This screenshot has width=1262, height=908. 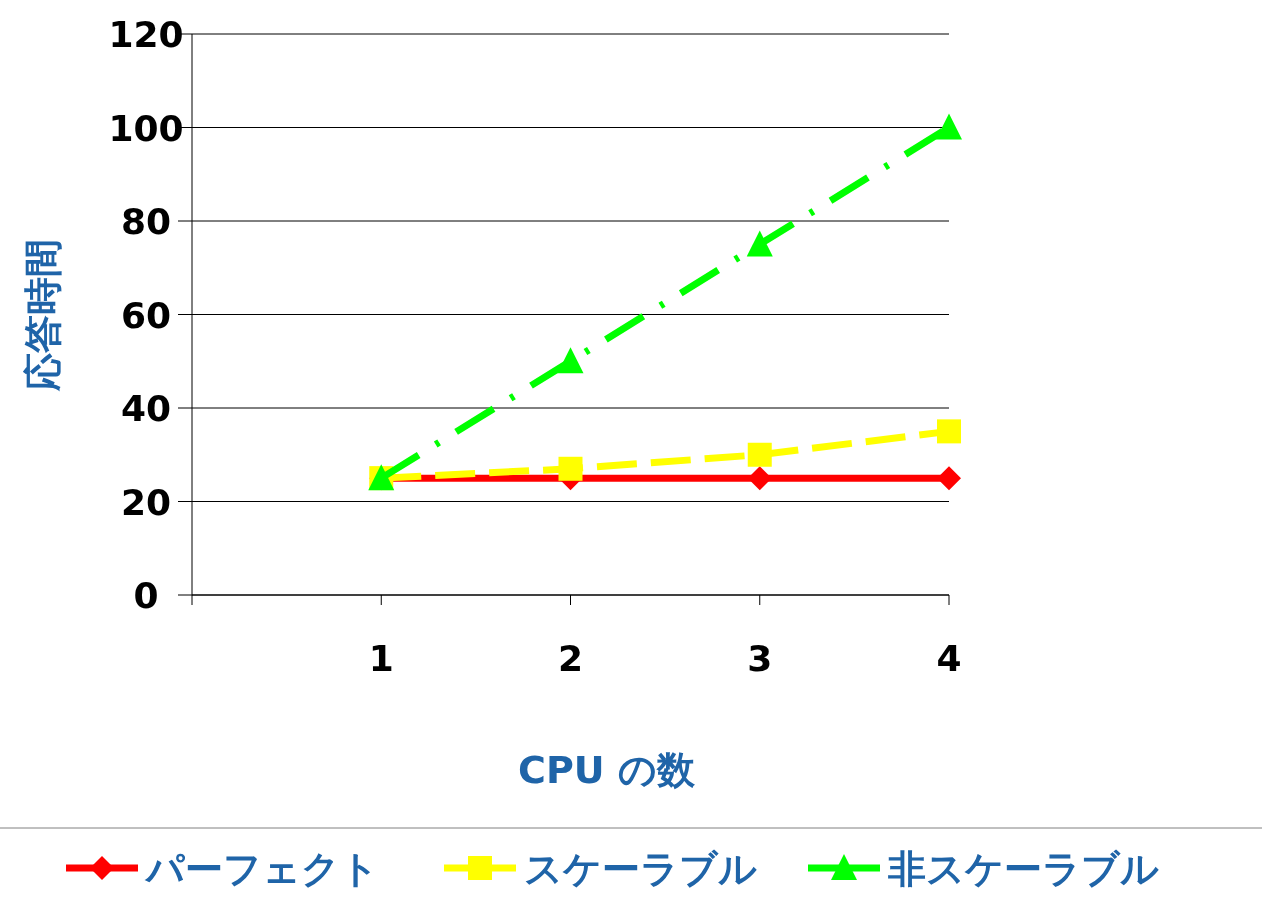 I want to click on x-tick-label: 2, so click(x=570, y=658).